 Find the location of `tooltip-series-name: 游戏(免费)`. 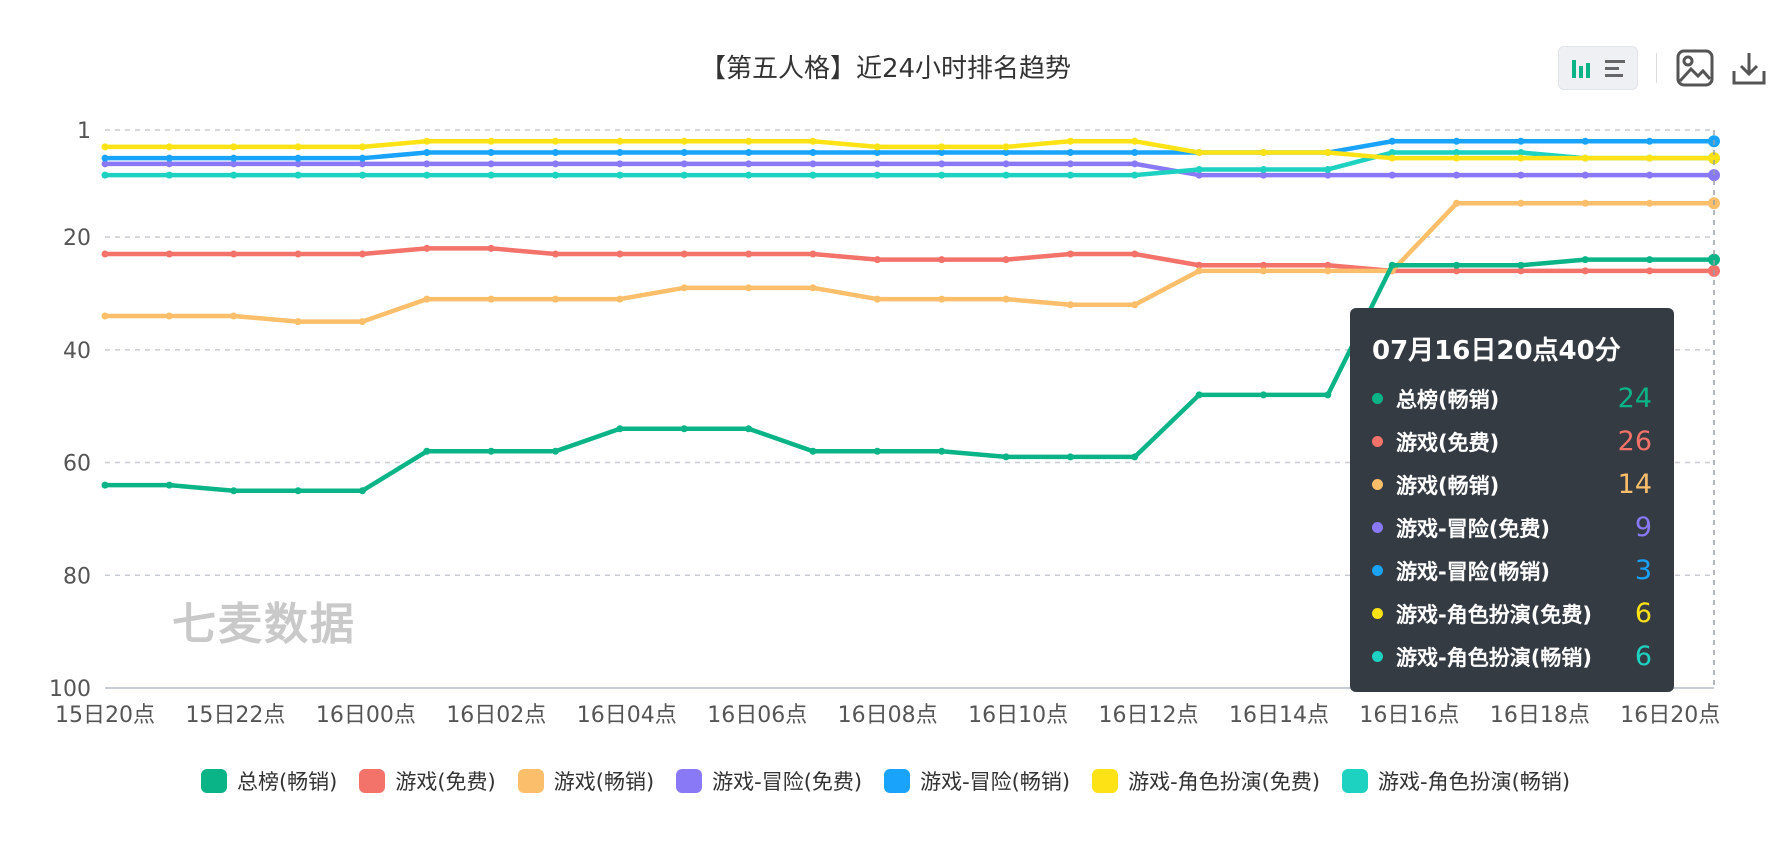

tooltip-series-name: 游戏(免费) is located at coordinates (1448, 442).